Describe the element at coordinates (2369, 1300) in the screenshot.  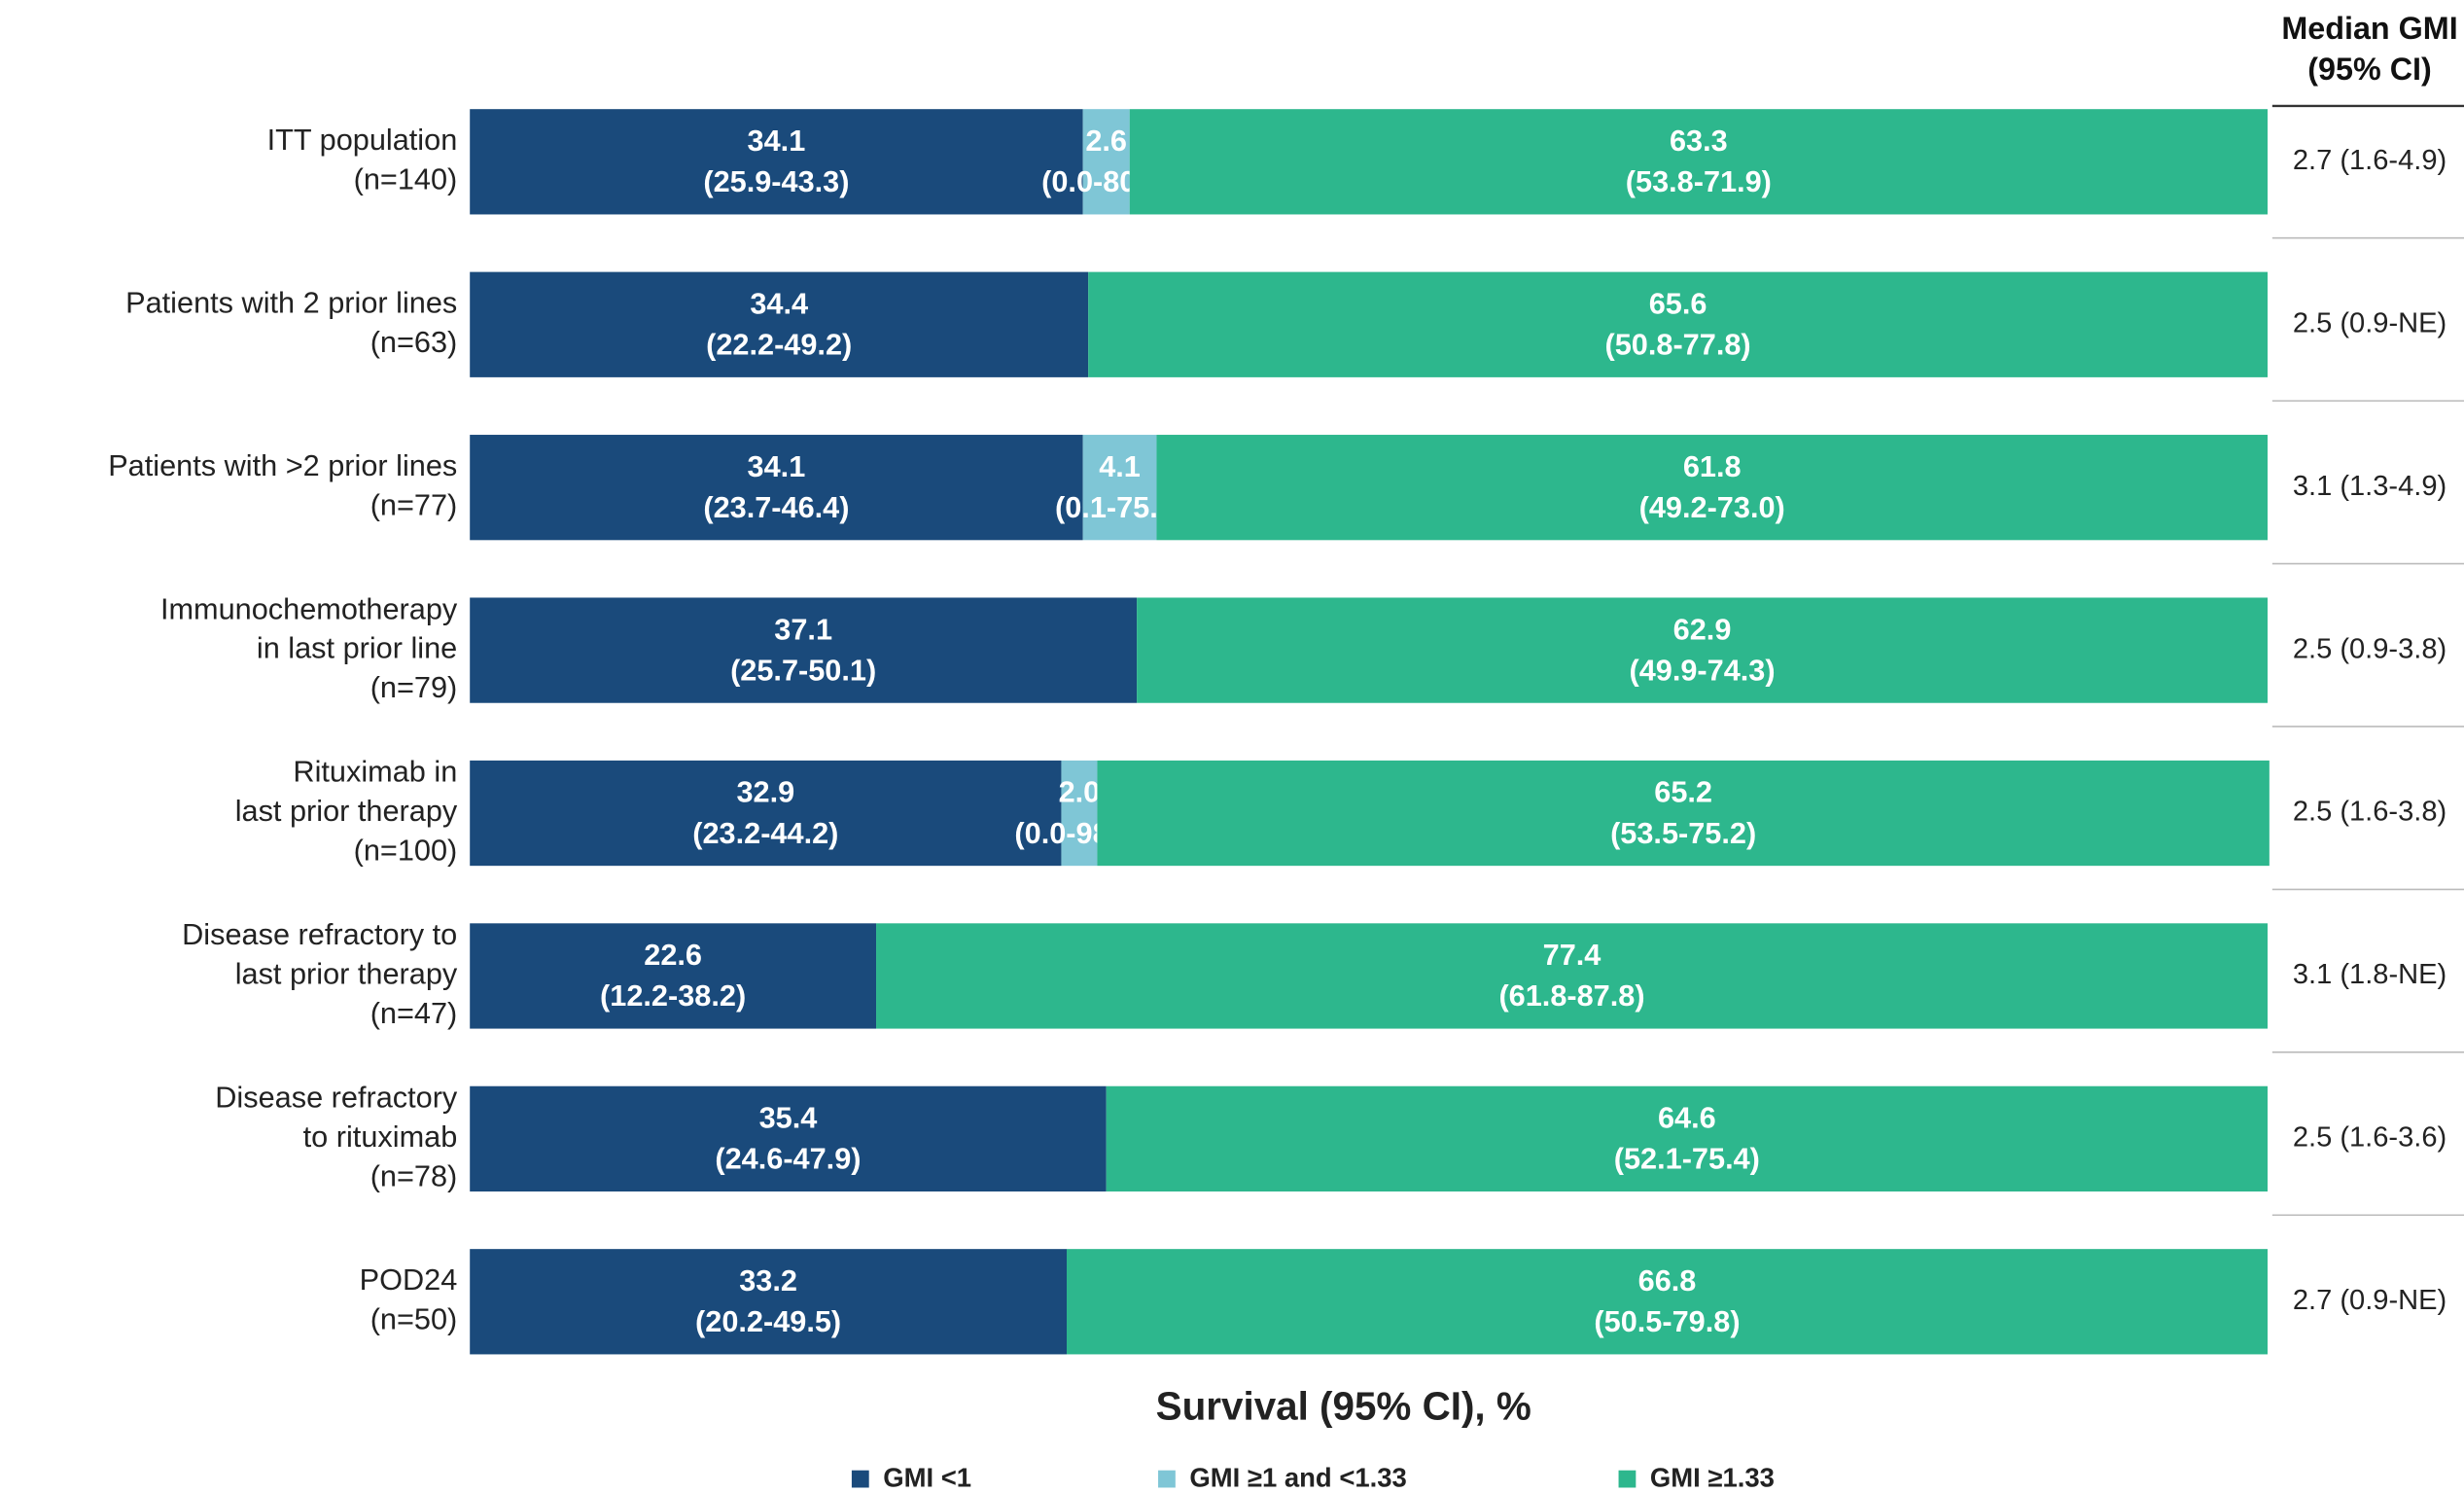
I see `median-value: 2.7 (0.9-NE)` at that location.